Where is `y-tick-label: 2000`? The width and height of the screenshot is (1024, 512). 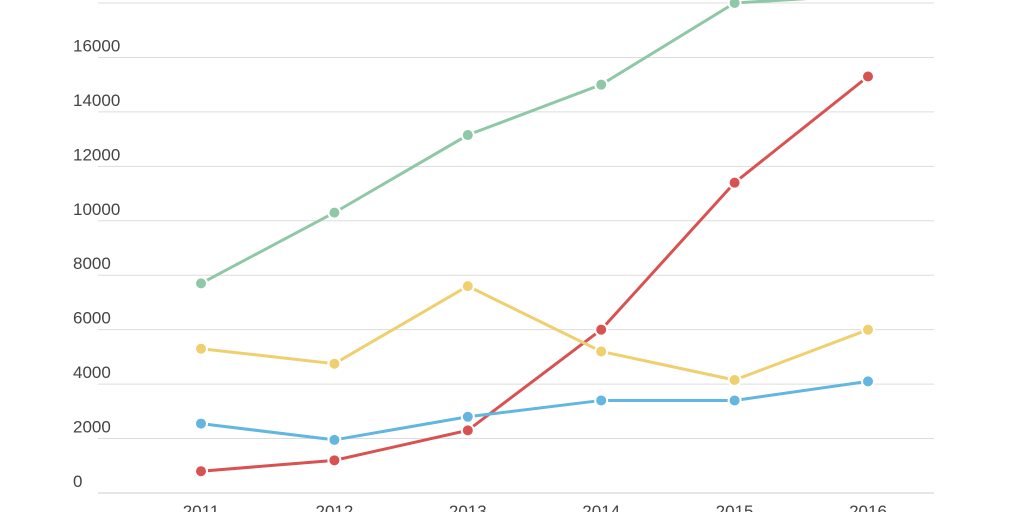
y-tick-label: 2000 is located at coordinates (92, 427).